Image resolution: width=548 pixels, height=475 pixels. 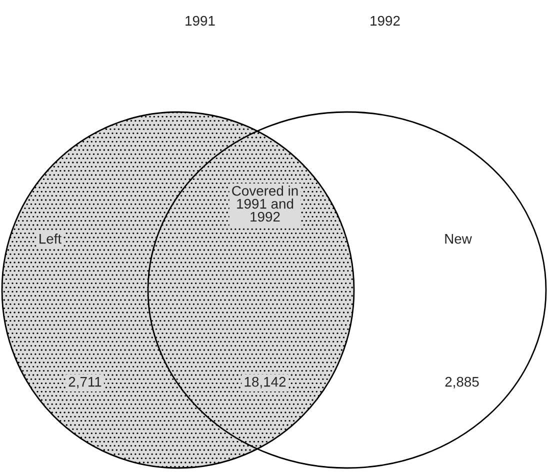 I want to click on data-label: 18,142, so click(x=265, y=382).